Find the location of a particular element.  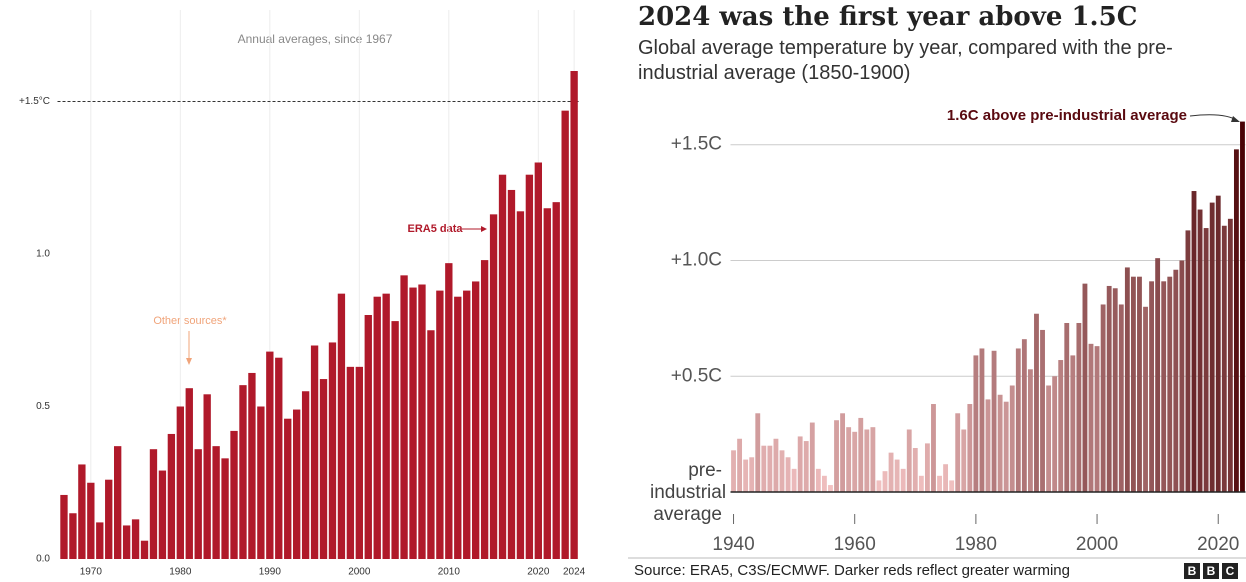

x-tick-label: 2020 is located at coordinates (538, 572).